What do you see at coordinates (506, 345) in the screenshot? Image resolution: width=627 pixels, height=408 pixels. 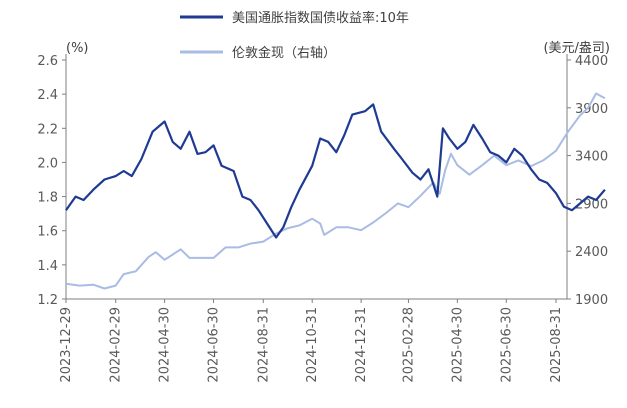 I see `x-tick-label: 2025-06-30` at bounding box center [506, 345].